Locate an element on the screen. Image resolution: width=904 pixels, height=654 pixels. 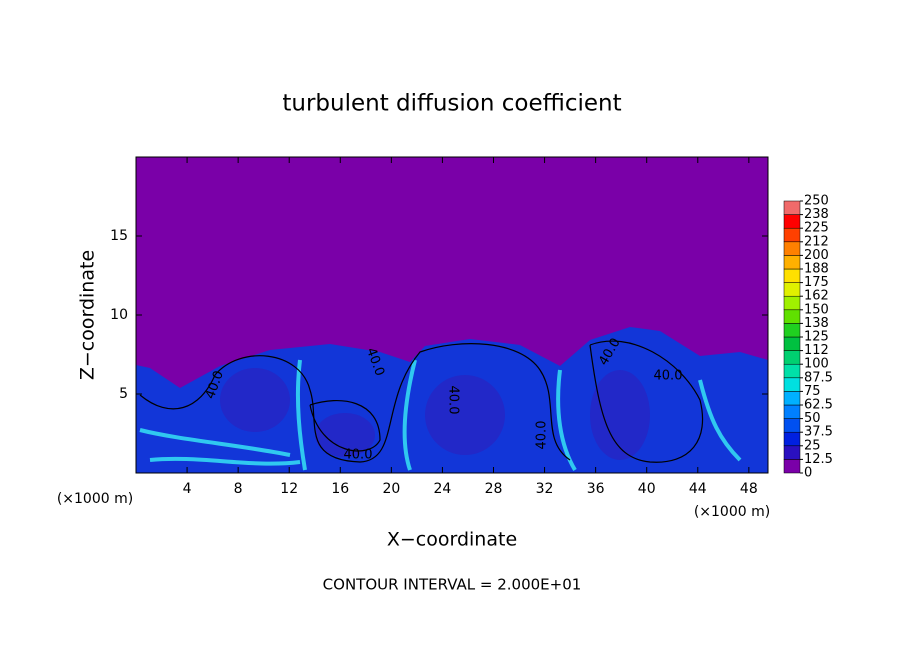
colorbar-label: 138 is located at coordinates (816, 323).